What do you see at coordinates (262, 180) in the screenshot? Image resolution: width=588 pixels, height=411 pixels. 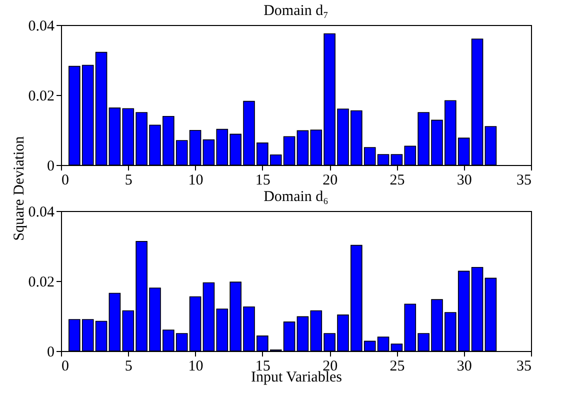 I see `x-tick-label: 15` at bounding box center [262, 180].